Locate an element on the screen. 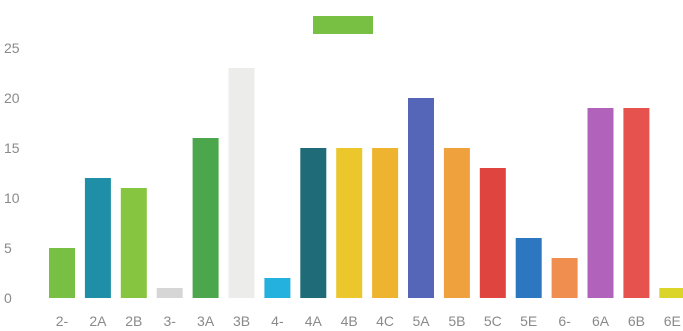 This screenshot has height=331, width=683. bar-6- is located at coordinates (564, 278).